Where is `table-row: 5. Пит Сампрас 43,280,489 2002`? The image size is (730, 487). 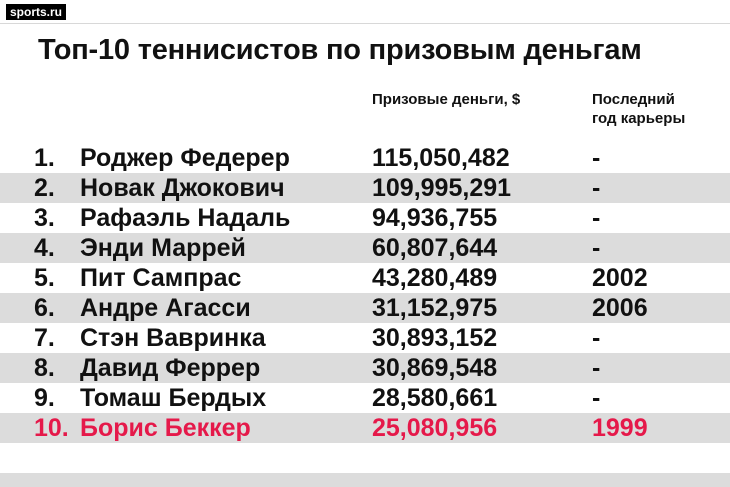 table-row: 5. Пит Сампрас 43,280,489 2002 is located at coordinates (365, 278).